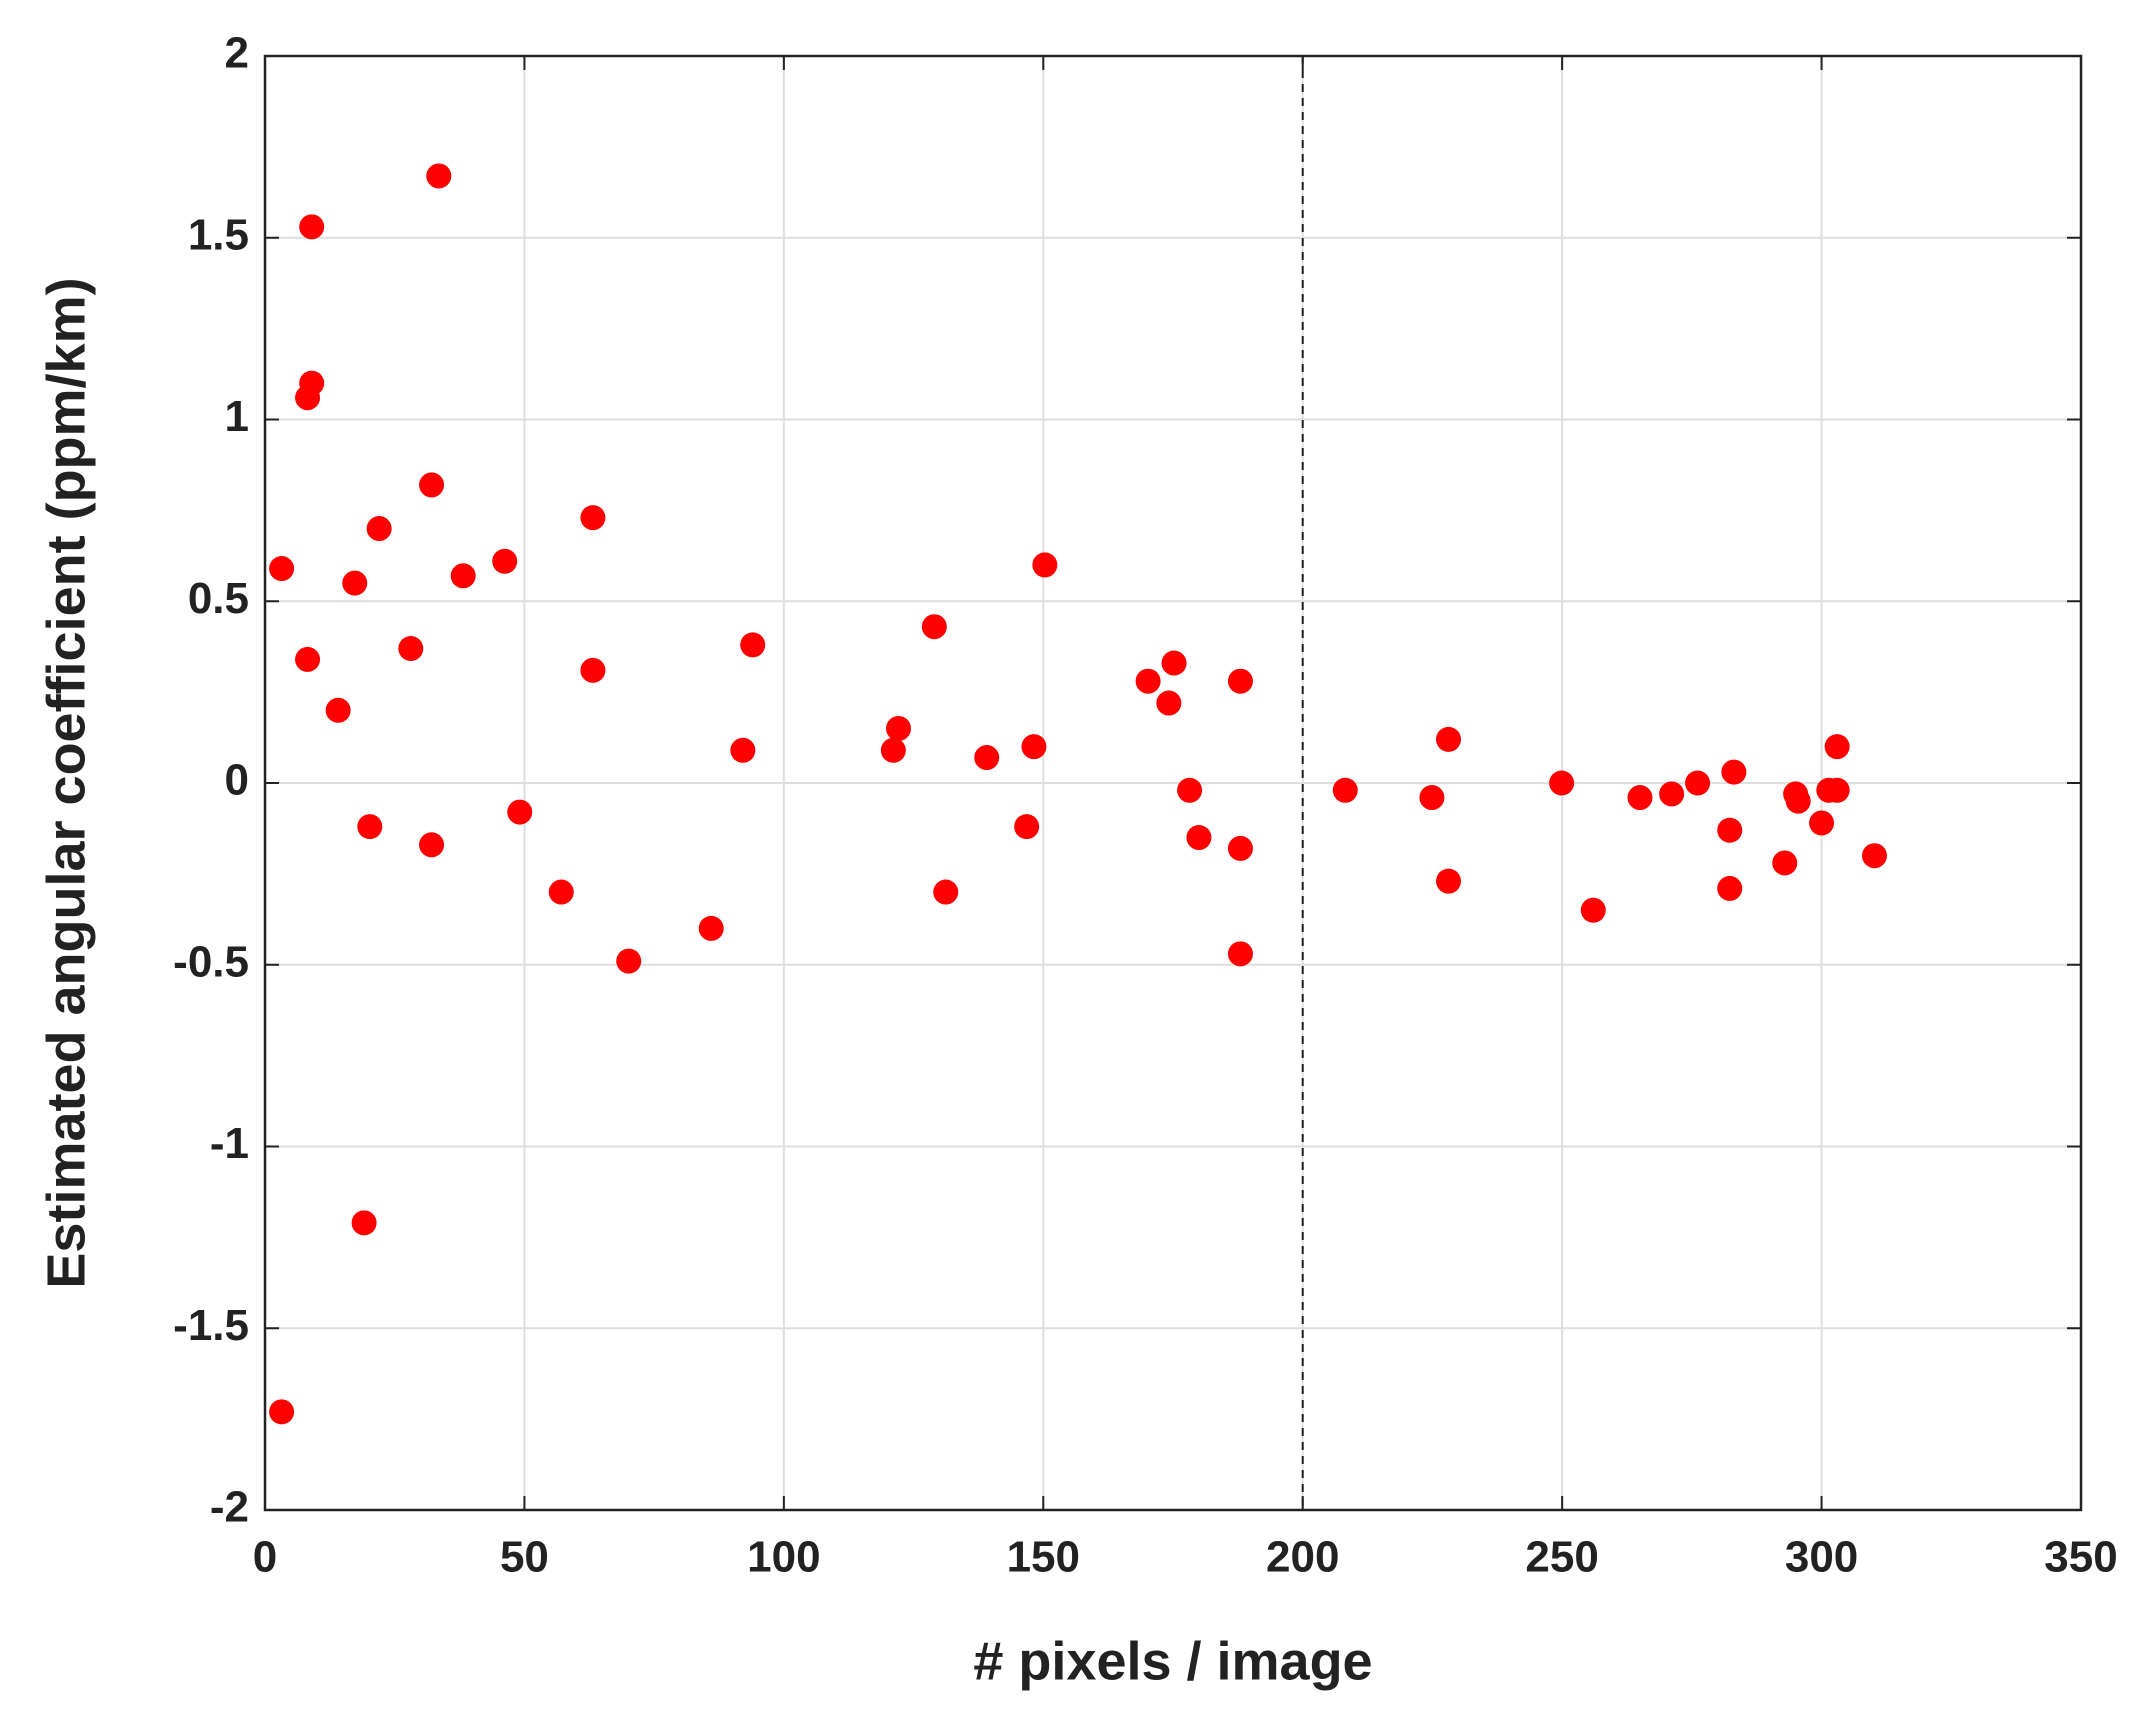 This screenshot has height=1720, width=2150. What do you see at coordinates (1821, 1557) in the screenshot?
I see `x-tick-label: 300` at bounding box center [1821, 1557].